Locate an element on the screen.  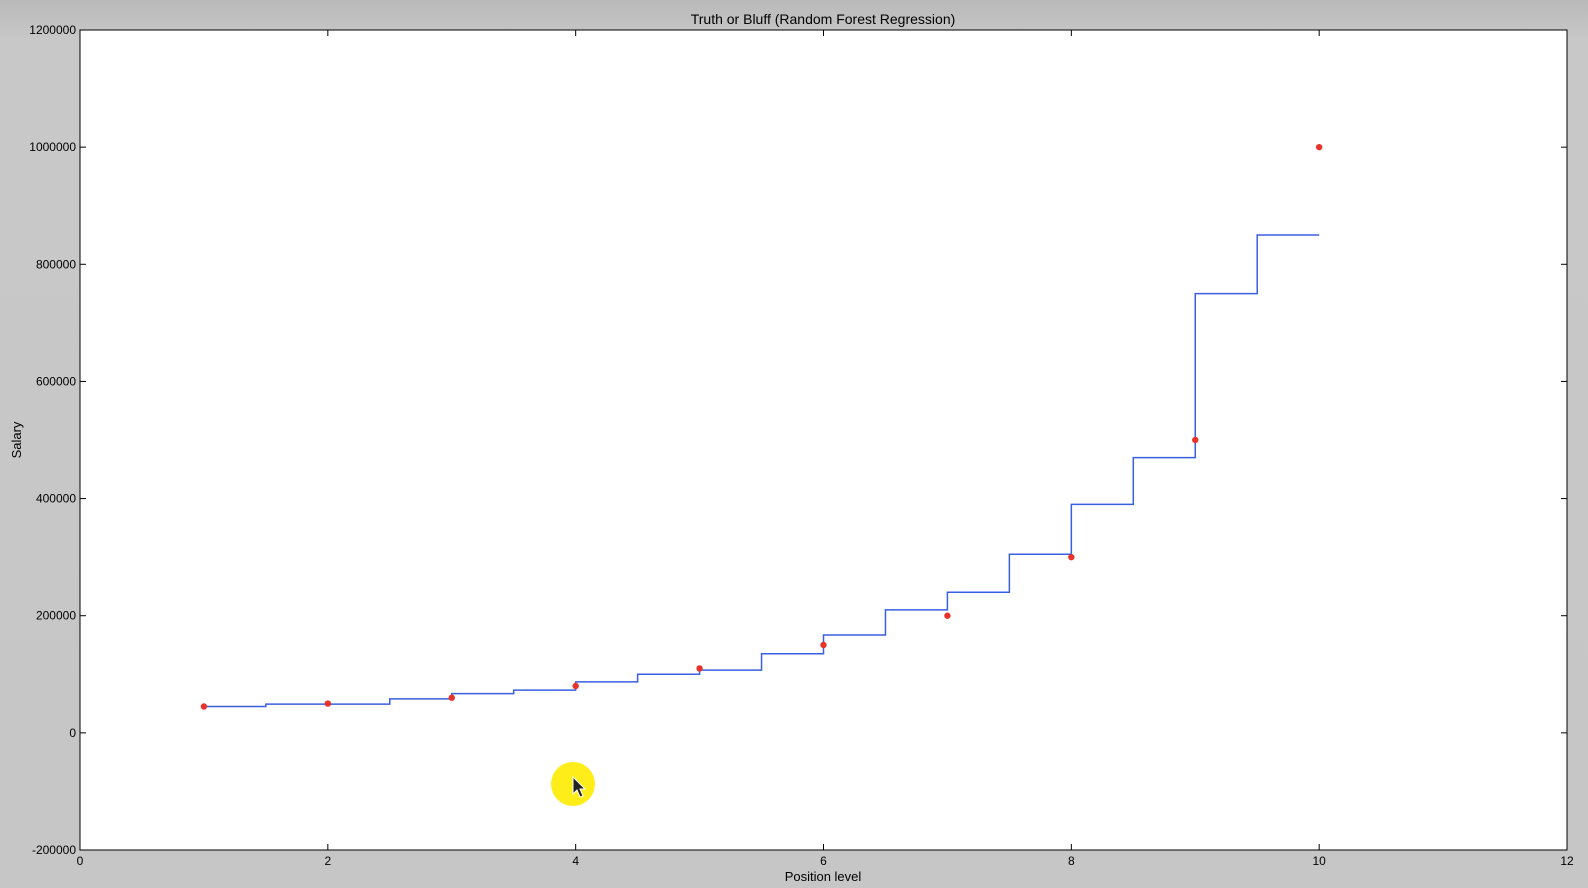
x-tick-label: 8 is located at coordinates (1071, 861).